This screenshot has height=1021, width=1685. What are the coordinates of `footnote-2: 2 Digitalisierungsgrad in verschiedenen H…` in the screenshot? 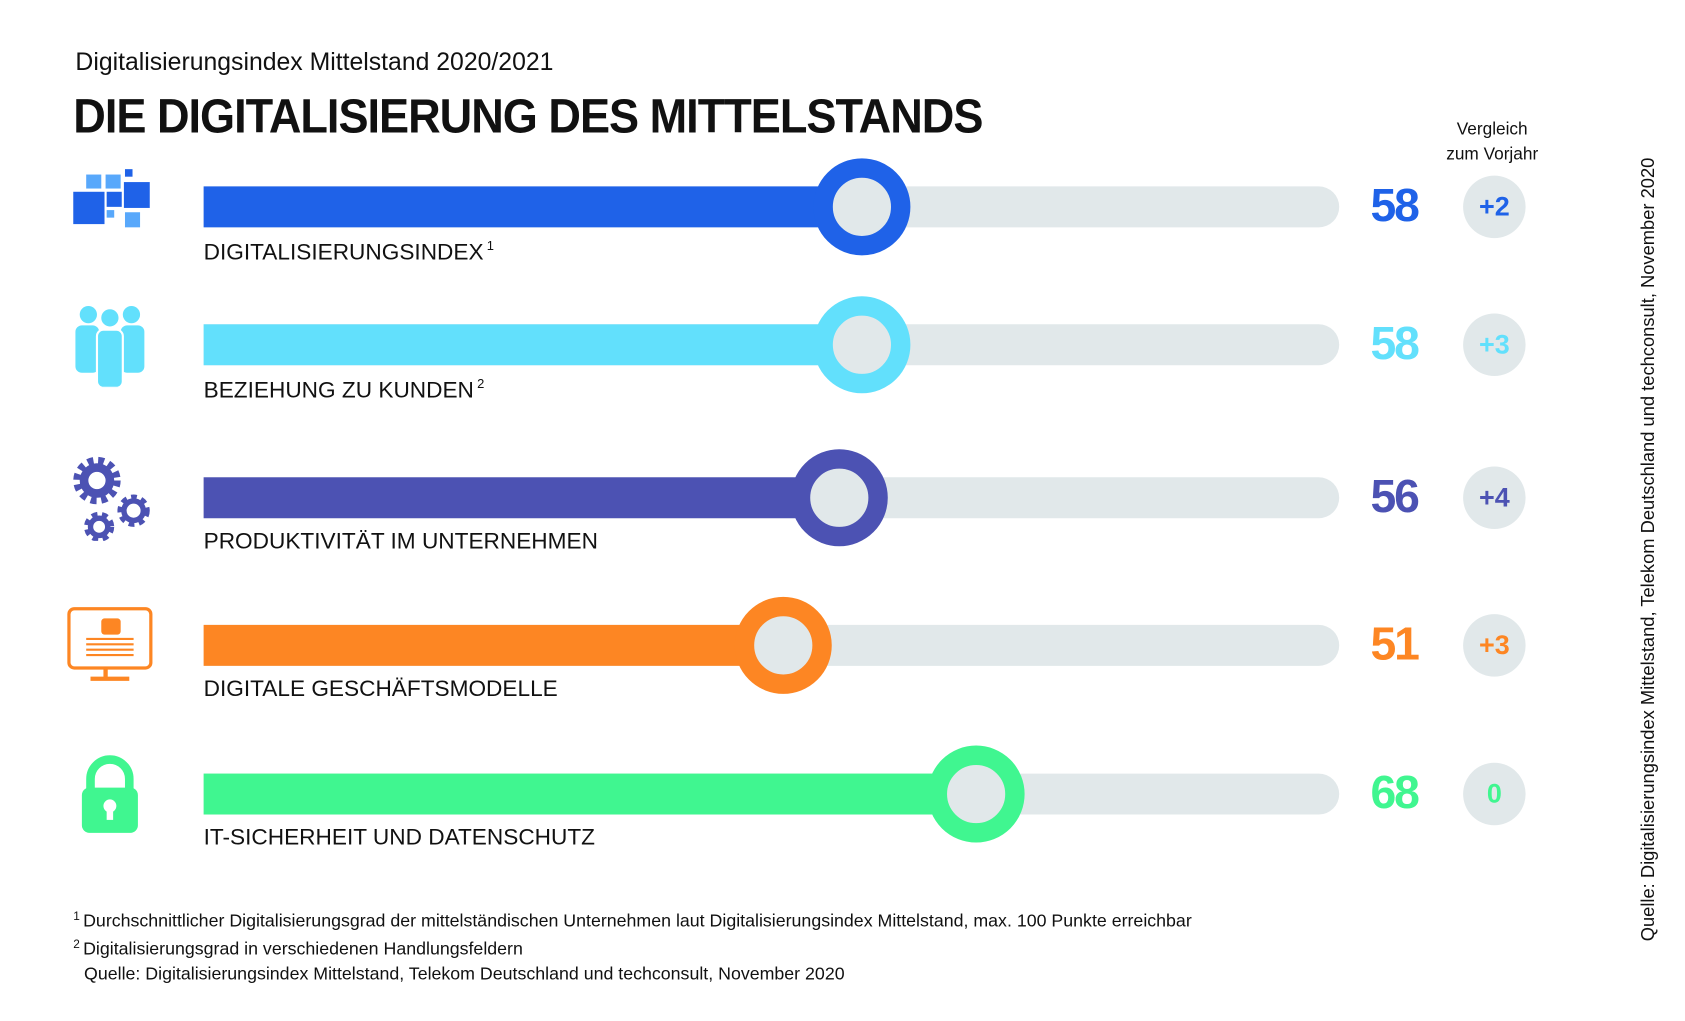 It's located at (298, 949).